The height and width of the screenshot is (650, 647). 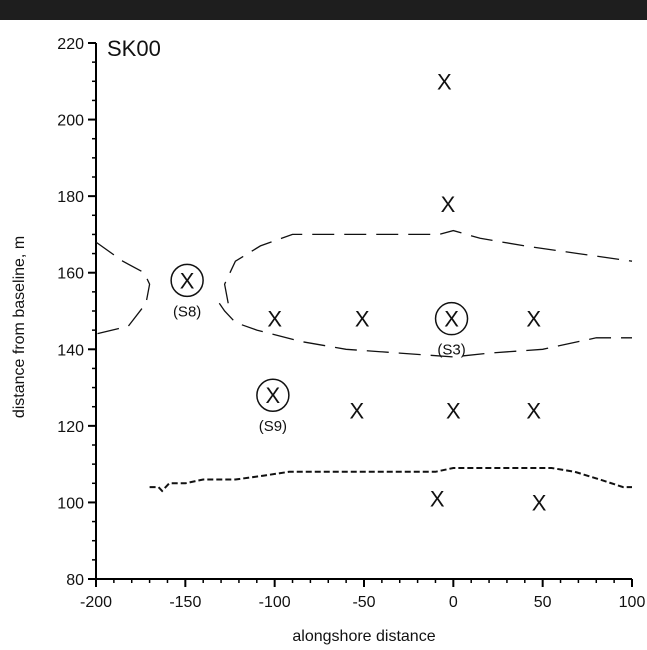 What do you see at coordinates (70, 503) in the screenshot?
I see `y-tick-label: 100` at bounding box center [70, 503].